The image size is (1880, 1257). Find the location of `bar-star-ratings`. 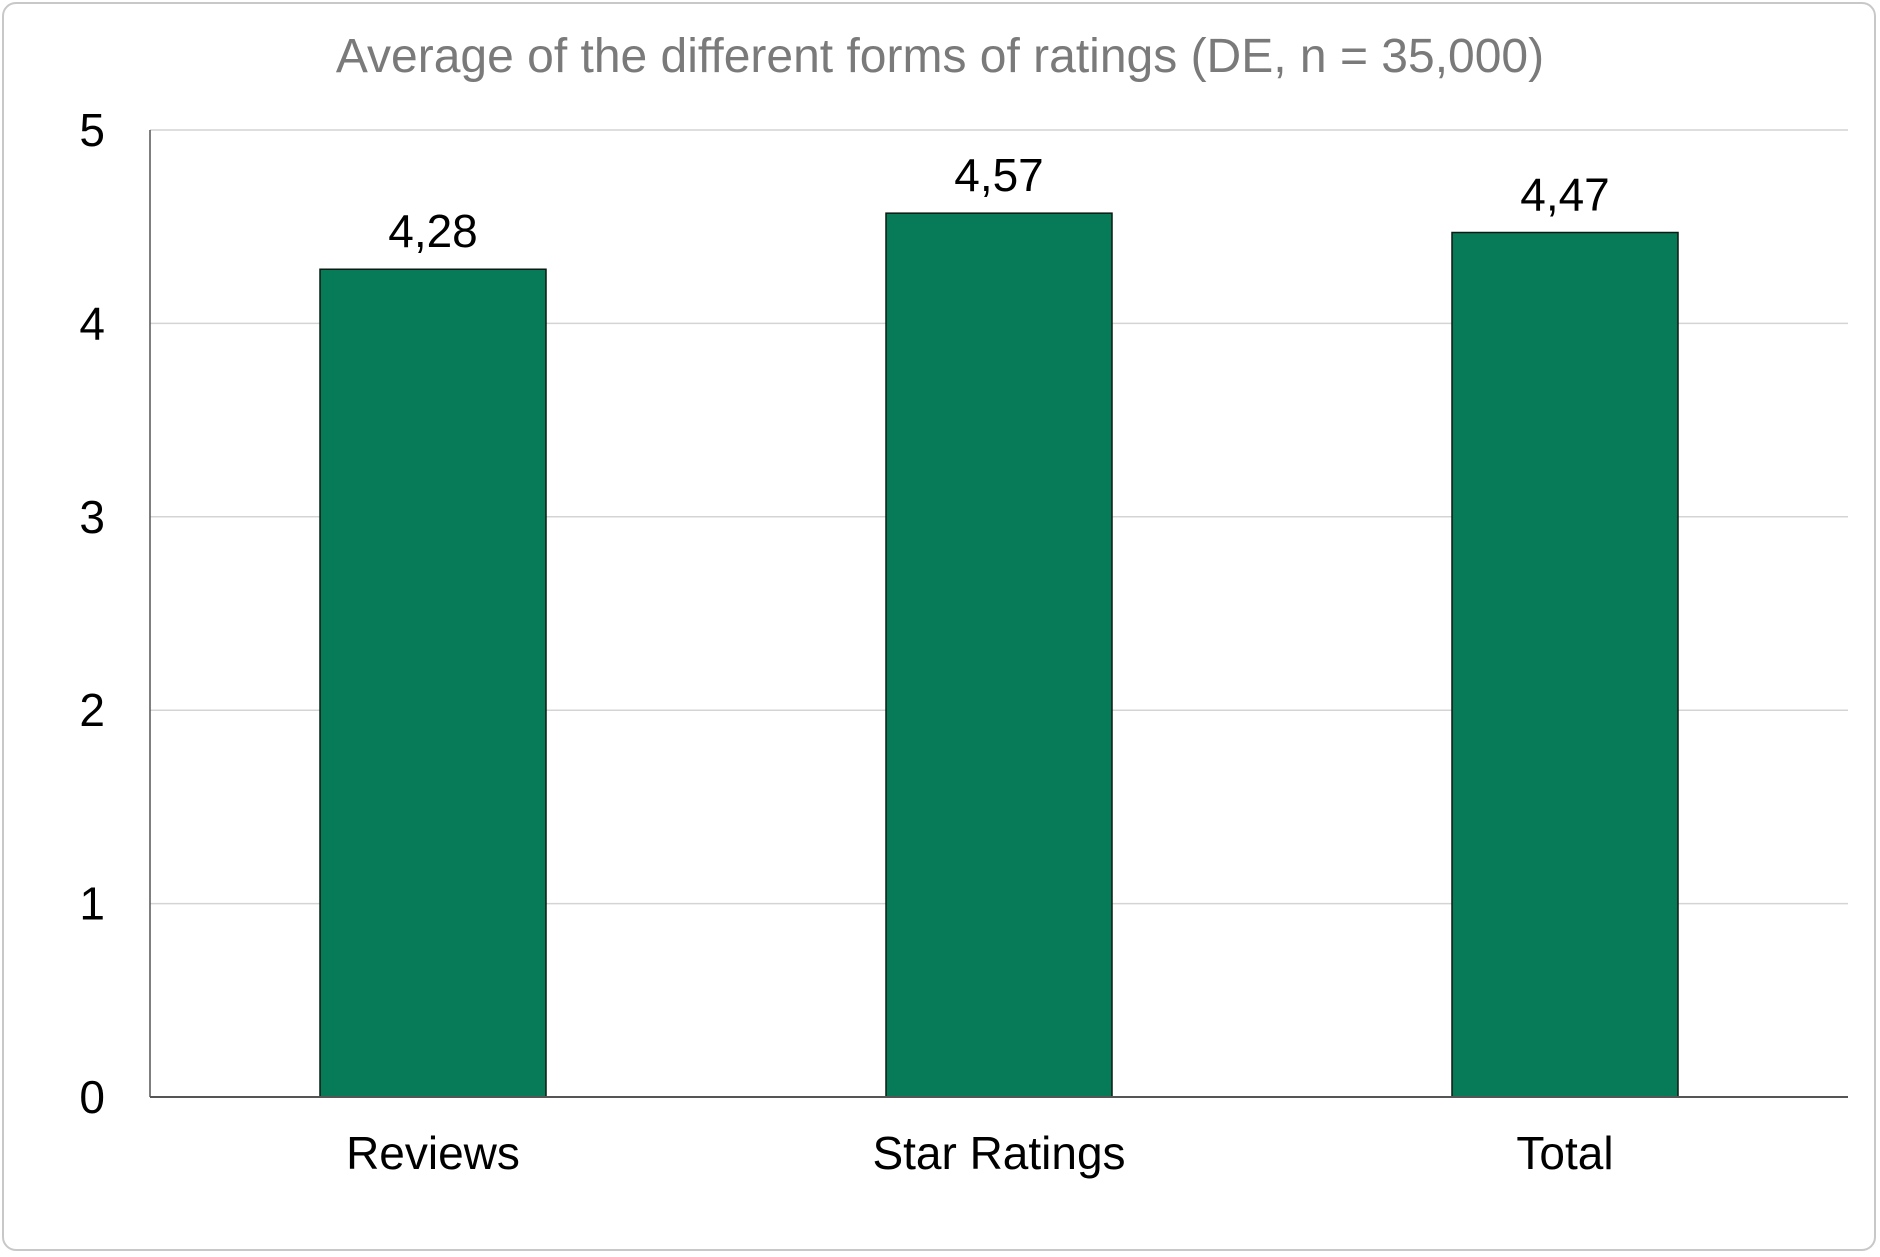

bar-star-ratings is located at coordinates (999, 655).